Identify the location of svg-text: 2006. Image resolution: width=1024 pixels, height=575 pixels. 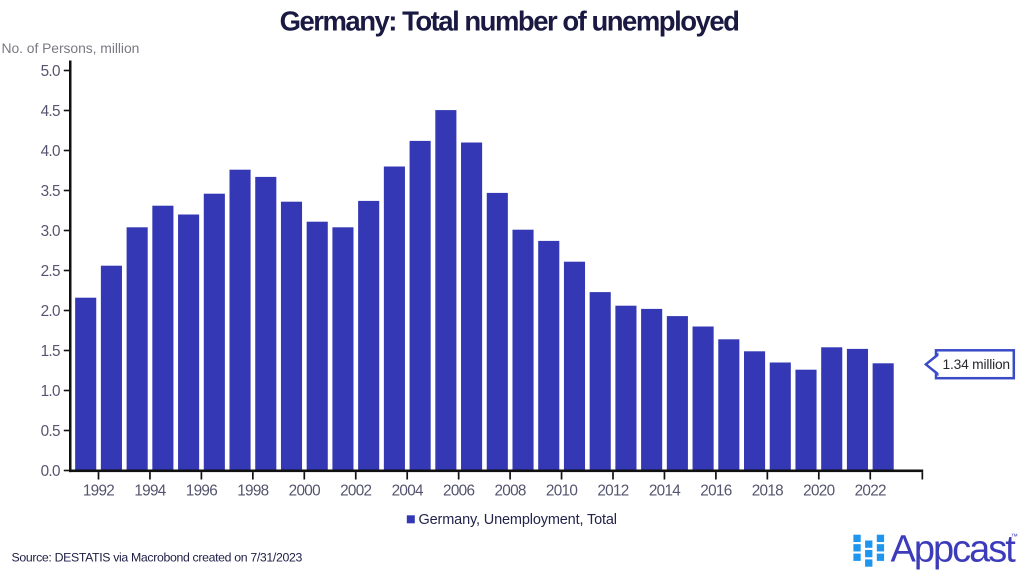
(458, 491).